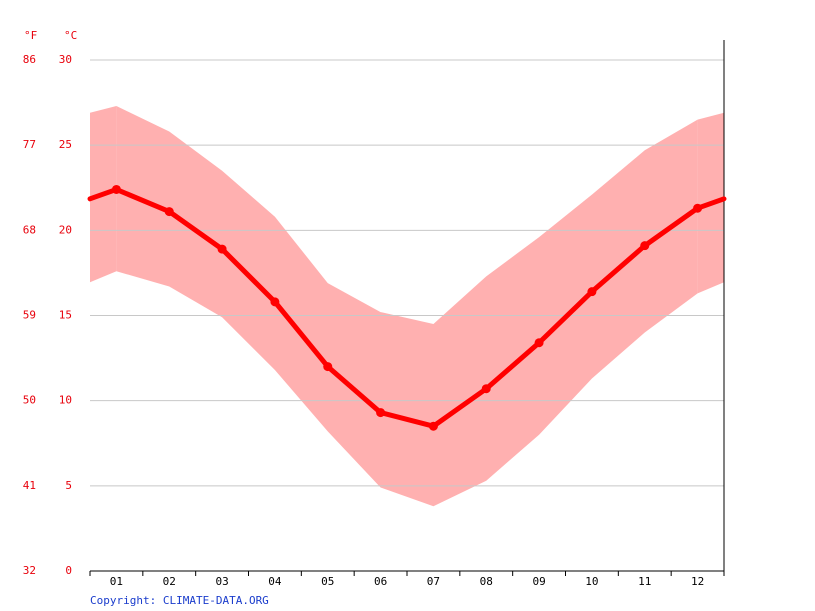 The image size is (815, 611). Describe the element at coordinates (538, 581) in the screenshot. I see `x-tick-label: 09` at that location.